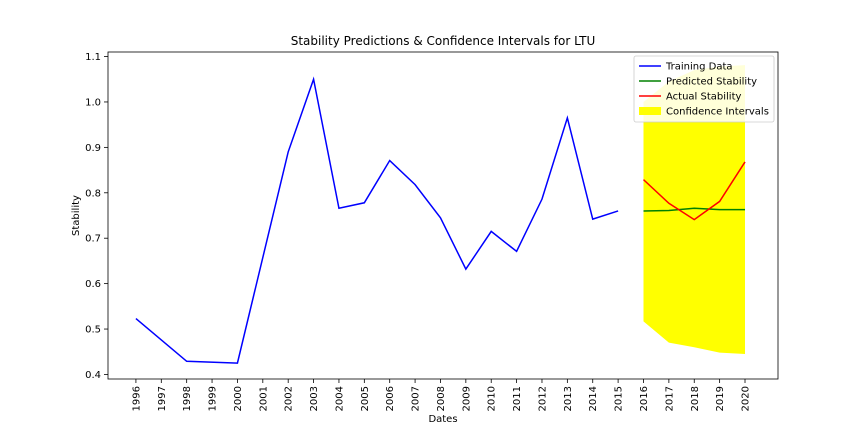 Image resolution: width=864 pixels, height=432 pixels. What do you see at coordinates (542, 398) in the screenshot?
I see `x-tick-label: 2012` at bounding box center [542, 398].